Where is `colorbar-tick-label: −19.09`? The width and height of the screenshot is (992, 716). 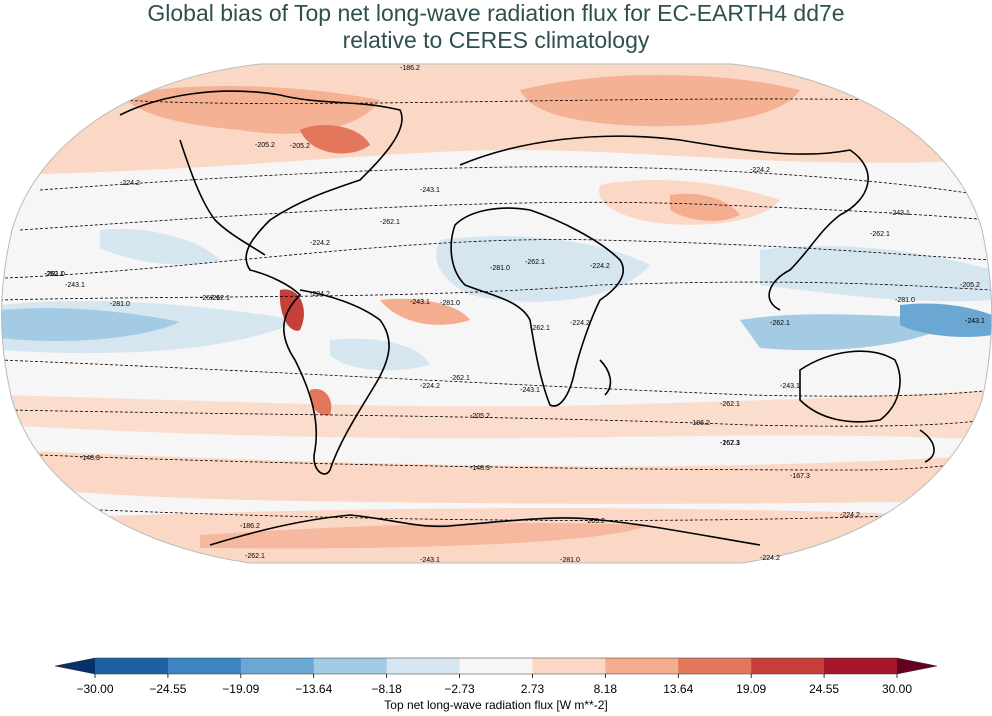 colorbar-tick-label: −19.09 is located at coordinates (240, 689).